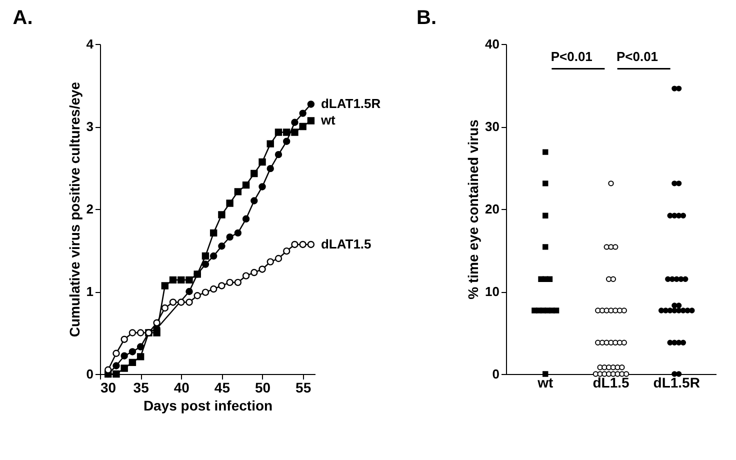 This screenshot has height=460, width=736. I want to click on y-tick-label: 30, so click(492, 126).